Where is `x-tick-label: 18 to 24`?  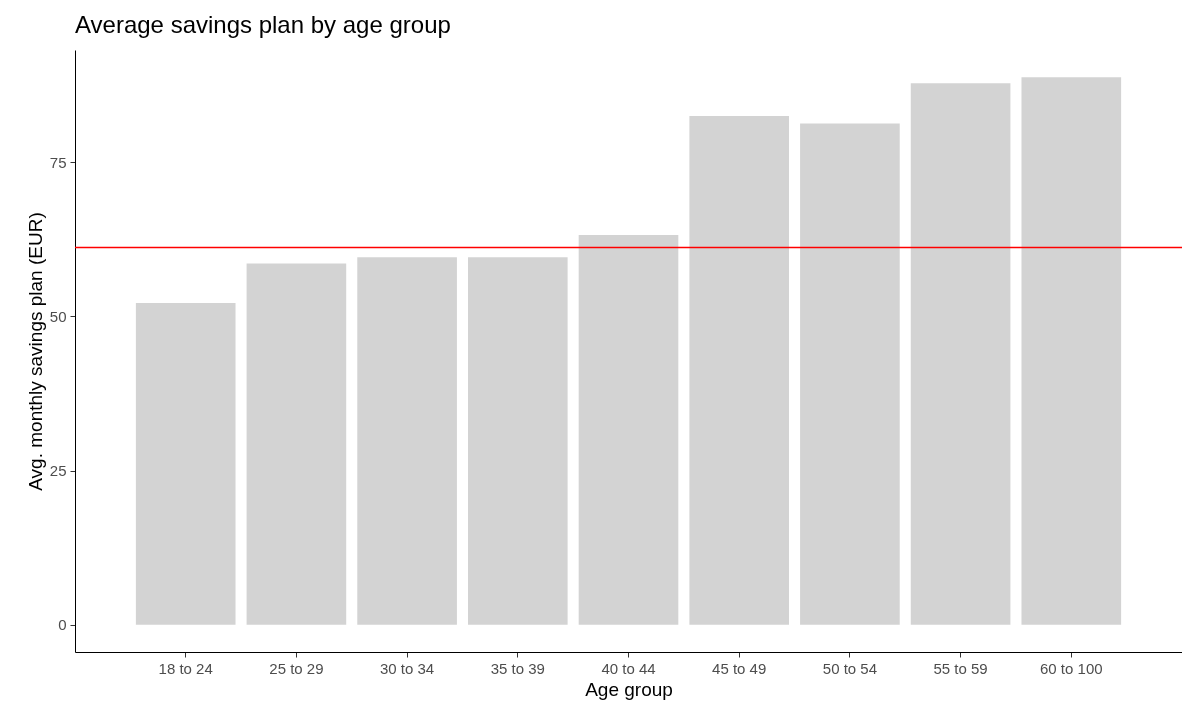 x-tick-label: 18 to 24 is located at coordinates (185, 668).